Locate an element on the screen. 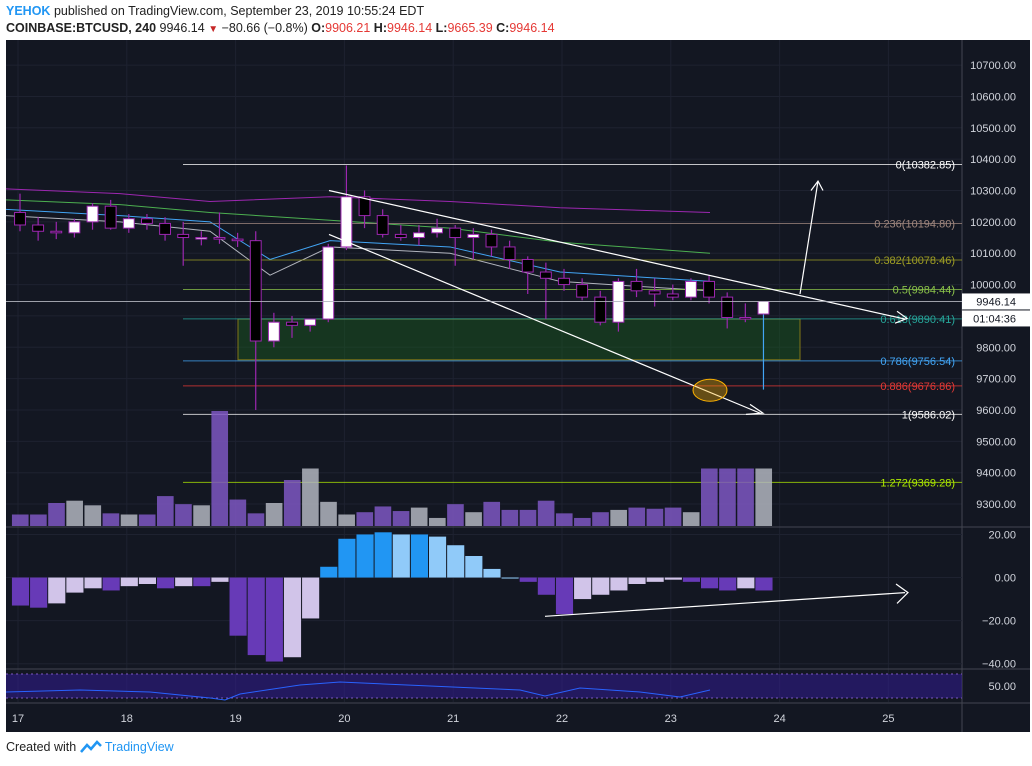  fib-level-label: 0.5(9984.44) is located at coordinates (924, 290).